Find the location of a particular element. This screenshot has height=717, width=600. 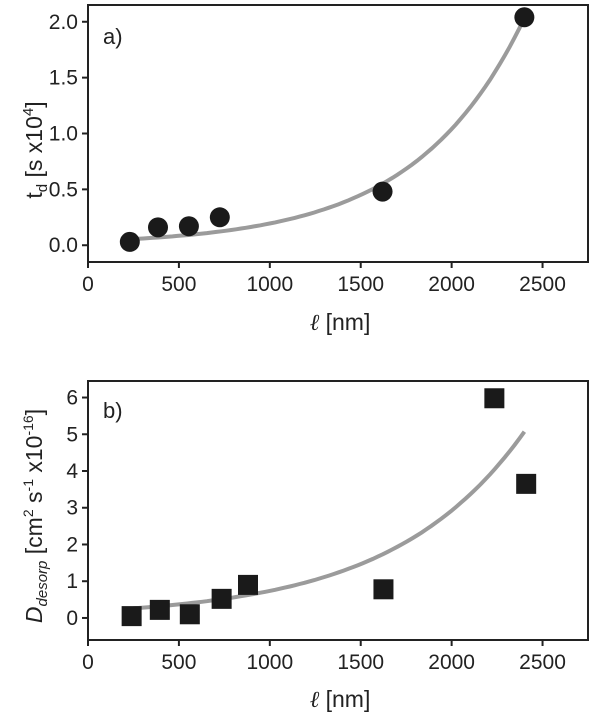

y-tick-label: 1 is located at coordinates (72, 581).